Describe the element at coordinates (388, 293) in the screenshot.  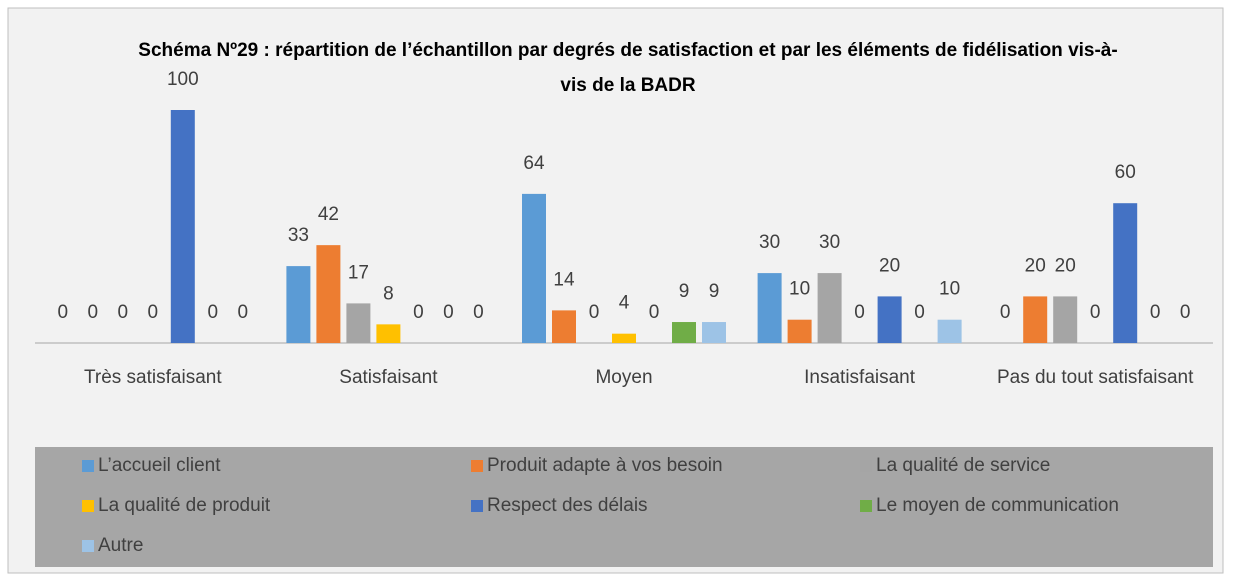
I see `data-label: 8` at that location.